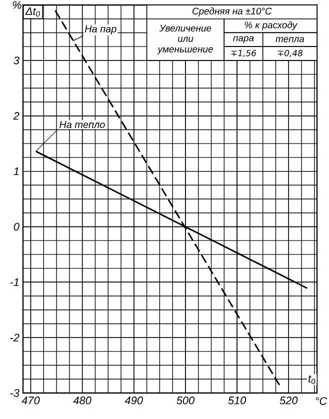 The image size is (329, 419). What do you see at coordinates (17, 60) in the screenshot?
I see `y-tick-label: 3` at bounding box center [17, 60].